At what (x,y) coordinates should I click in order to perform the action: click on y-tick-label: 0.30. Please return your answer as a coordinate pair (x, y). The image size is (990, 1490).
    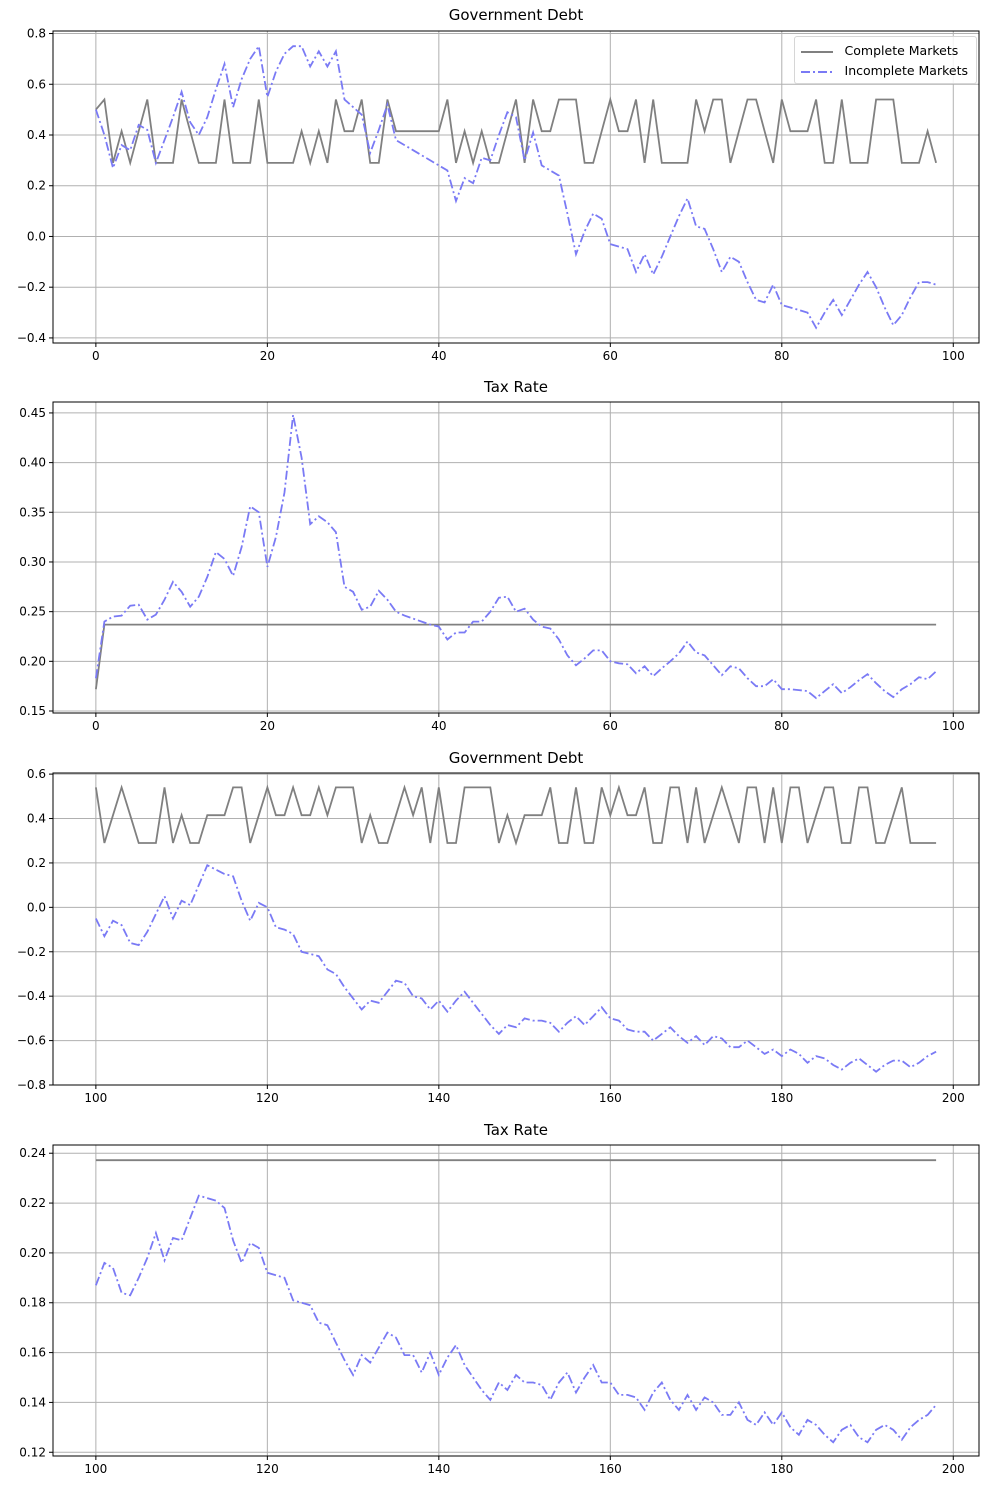
    Looking at the image, I should click on (32, 562).